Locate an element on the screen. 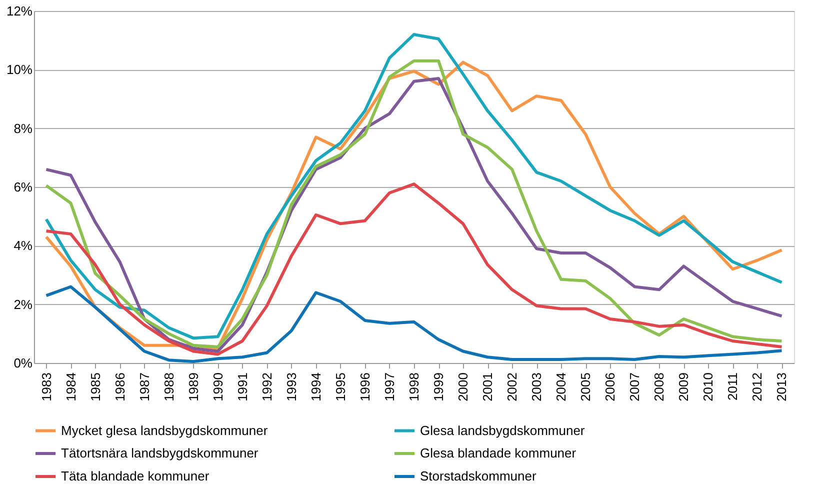  x-tick-label: 1983 is located at coordinates (46, 387).